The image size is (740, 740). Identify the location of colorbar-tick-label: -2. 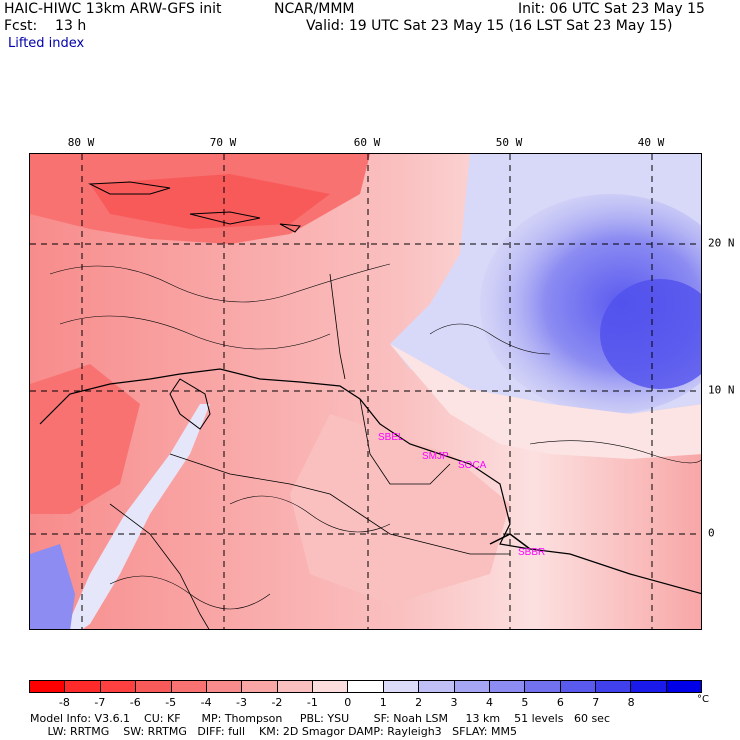
(277, 702).